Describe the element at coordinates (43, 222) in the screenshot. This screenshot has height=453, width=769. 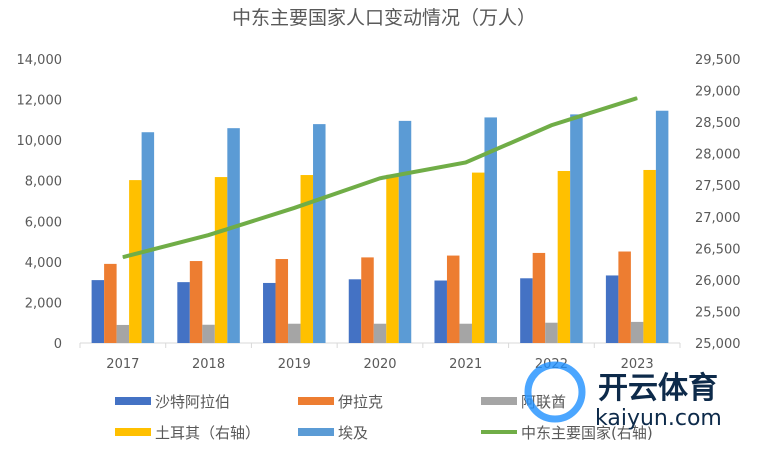
I see `y-tick-label: 6,000` at that location.